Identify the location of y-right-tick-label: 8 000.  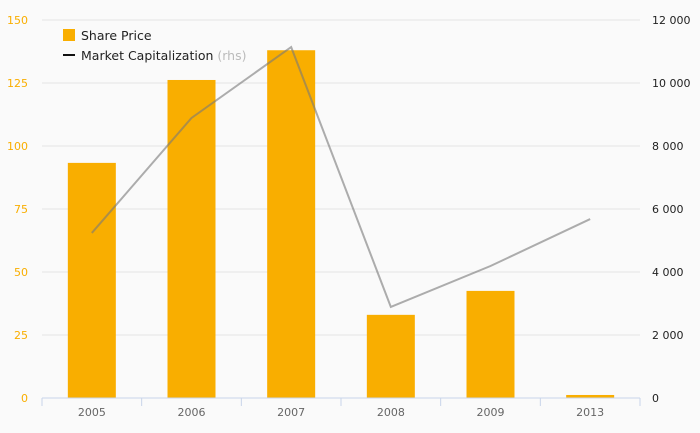
(668, 146).